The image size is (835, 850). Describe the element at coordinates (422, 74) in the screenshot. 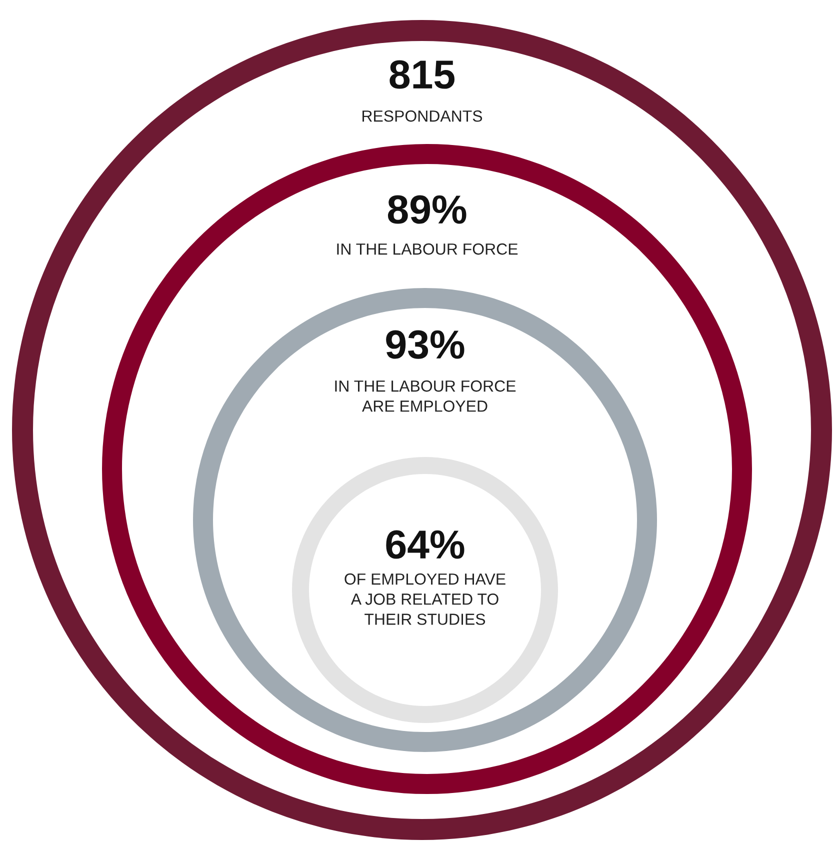

I see `data-label: 815` at that location.